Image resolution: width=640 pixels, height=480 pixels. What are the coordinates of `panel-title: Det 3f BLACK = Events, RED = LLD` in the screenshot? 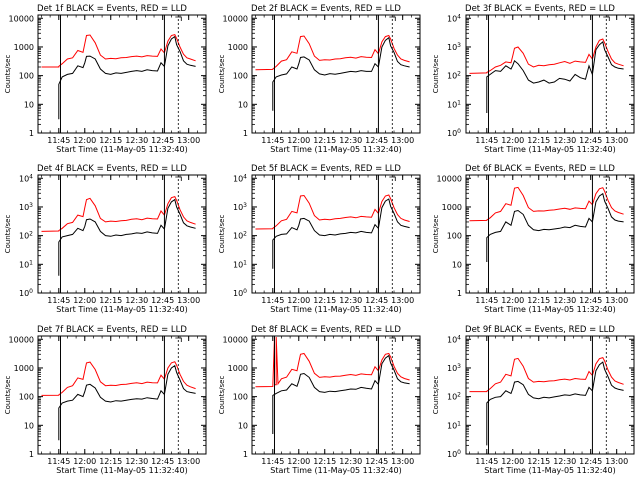 It's located at (540, 9).